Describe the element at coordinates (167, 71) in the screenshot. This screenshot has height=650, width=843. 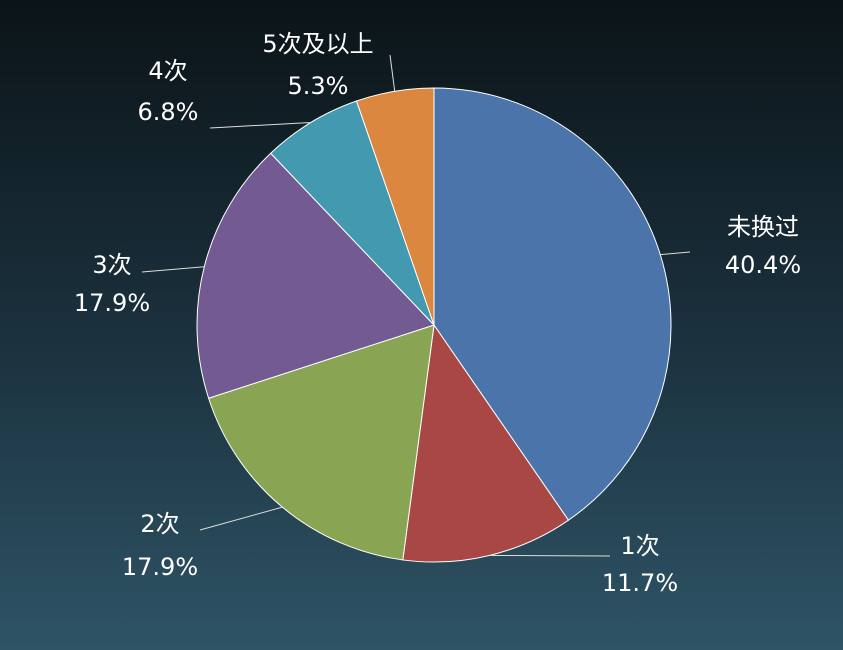
I see `slice-label: 4次` at that location.